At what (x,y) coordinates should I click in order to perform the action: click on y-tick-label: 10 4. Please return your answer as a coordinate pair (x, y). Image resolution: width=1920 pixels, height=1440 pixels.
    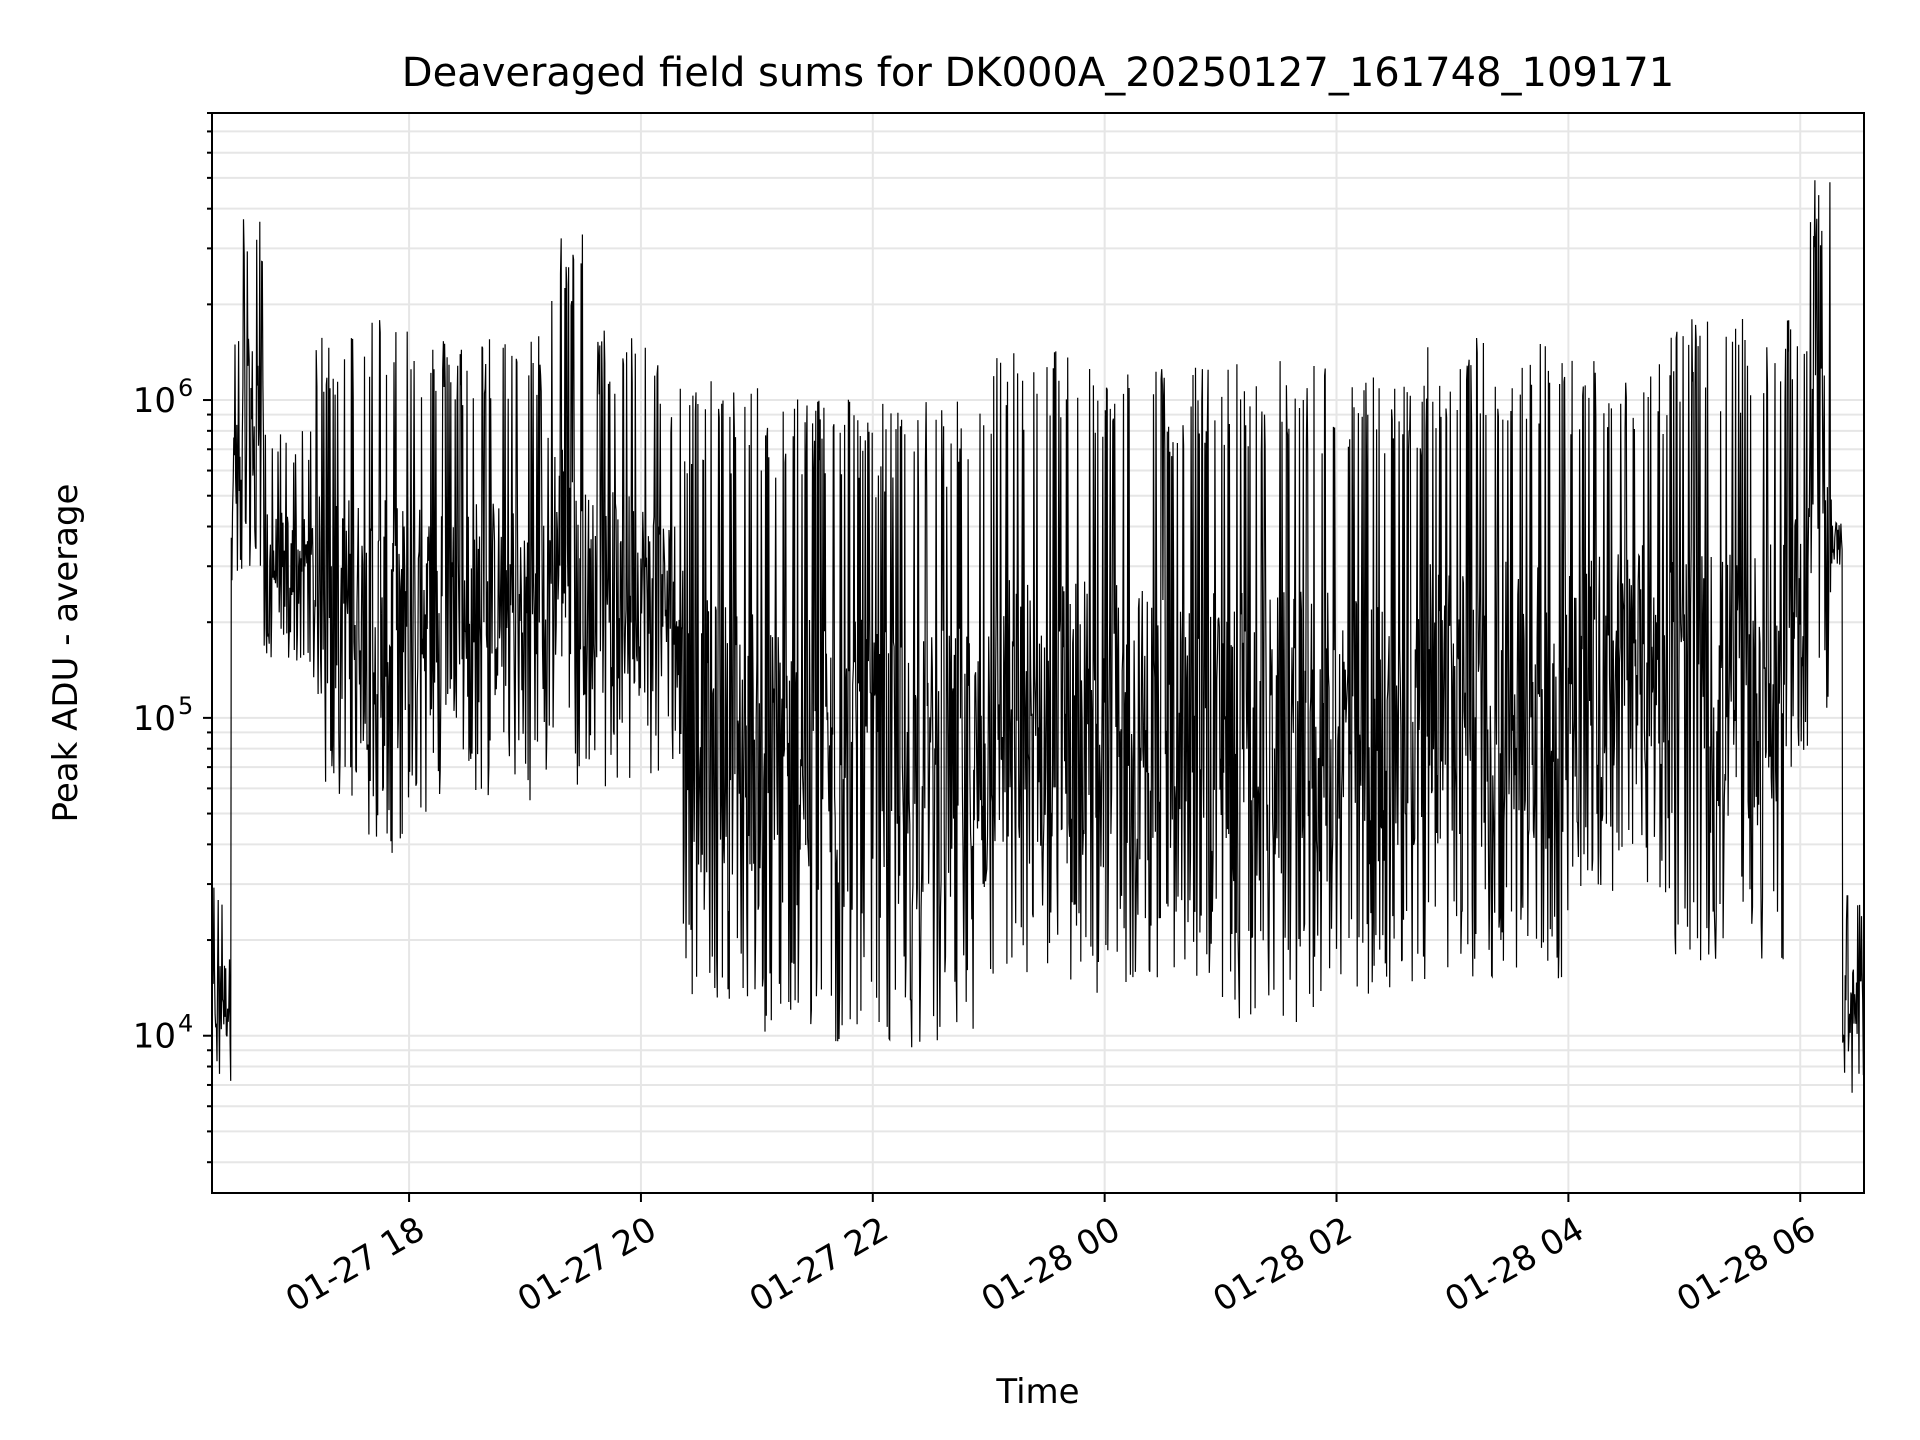
    Looking at the image, I should click on (163, 1033).